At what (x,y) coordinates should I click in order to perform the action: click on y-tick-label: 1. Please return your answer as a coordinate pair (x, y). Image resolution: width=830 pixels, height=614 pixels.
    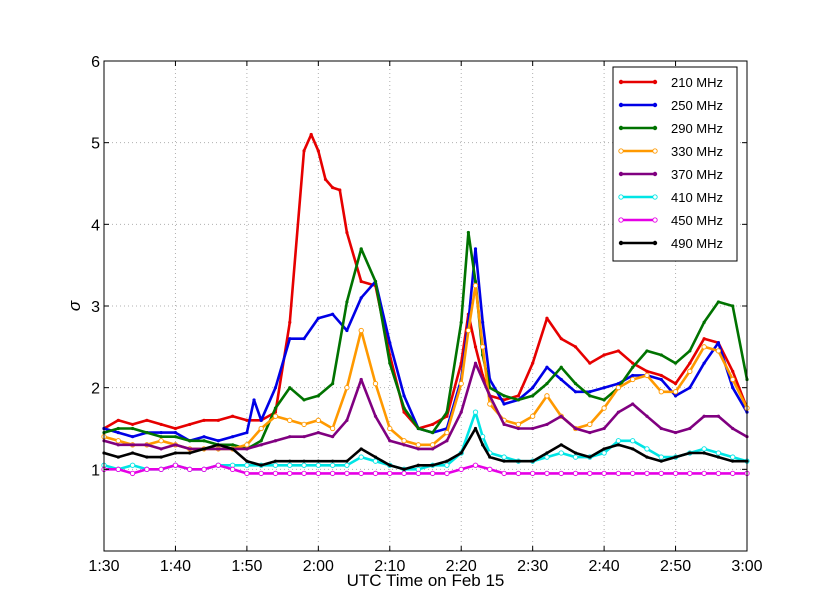
    Looking at the image, I should click on (95, 470).